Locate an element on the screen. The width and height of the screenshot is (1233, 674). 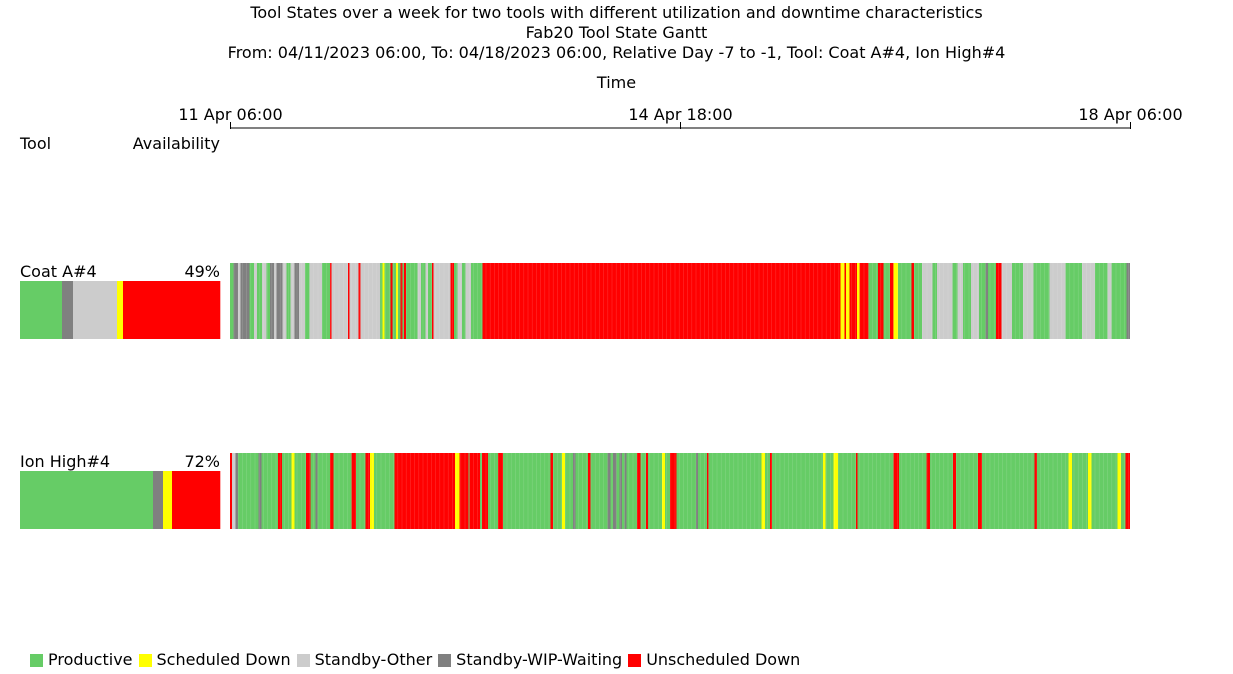
legend-label-unscheduled-down: Unscheduled Down is located at coordinates (723, 659).